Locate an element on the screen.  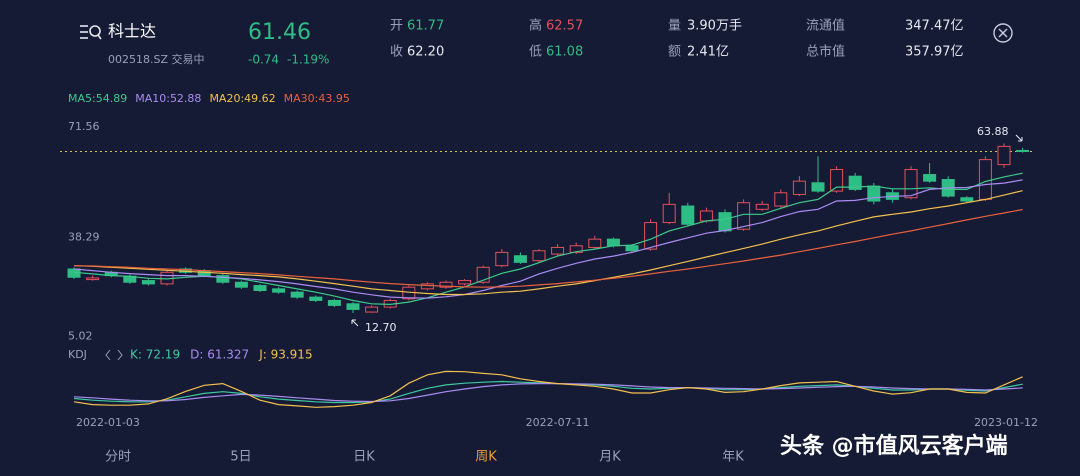
quote-value: 62.20 is located at coordinates (425, 52).